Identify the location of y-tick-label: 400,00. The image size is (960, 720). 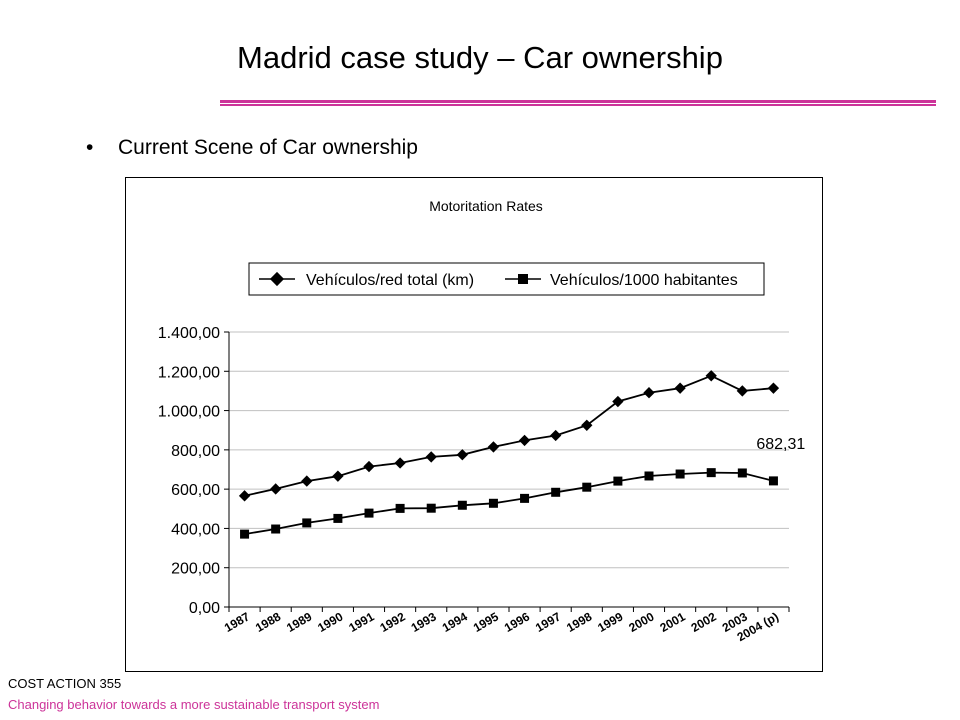
(195, 529).